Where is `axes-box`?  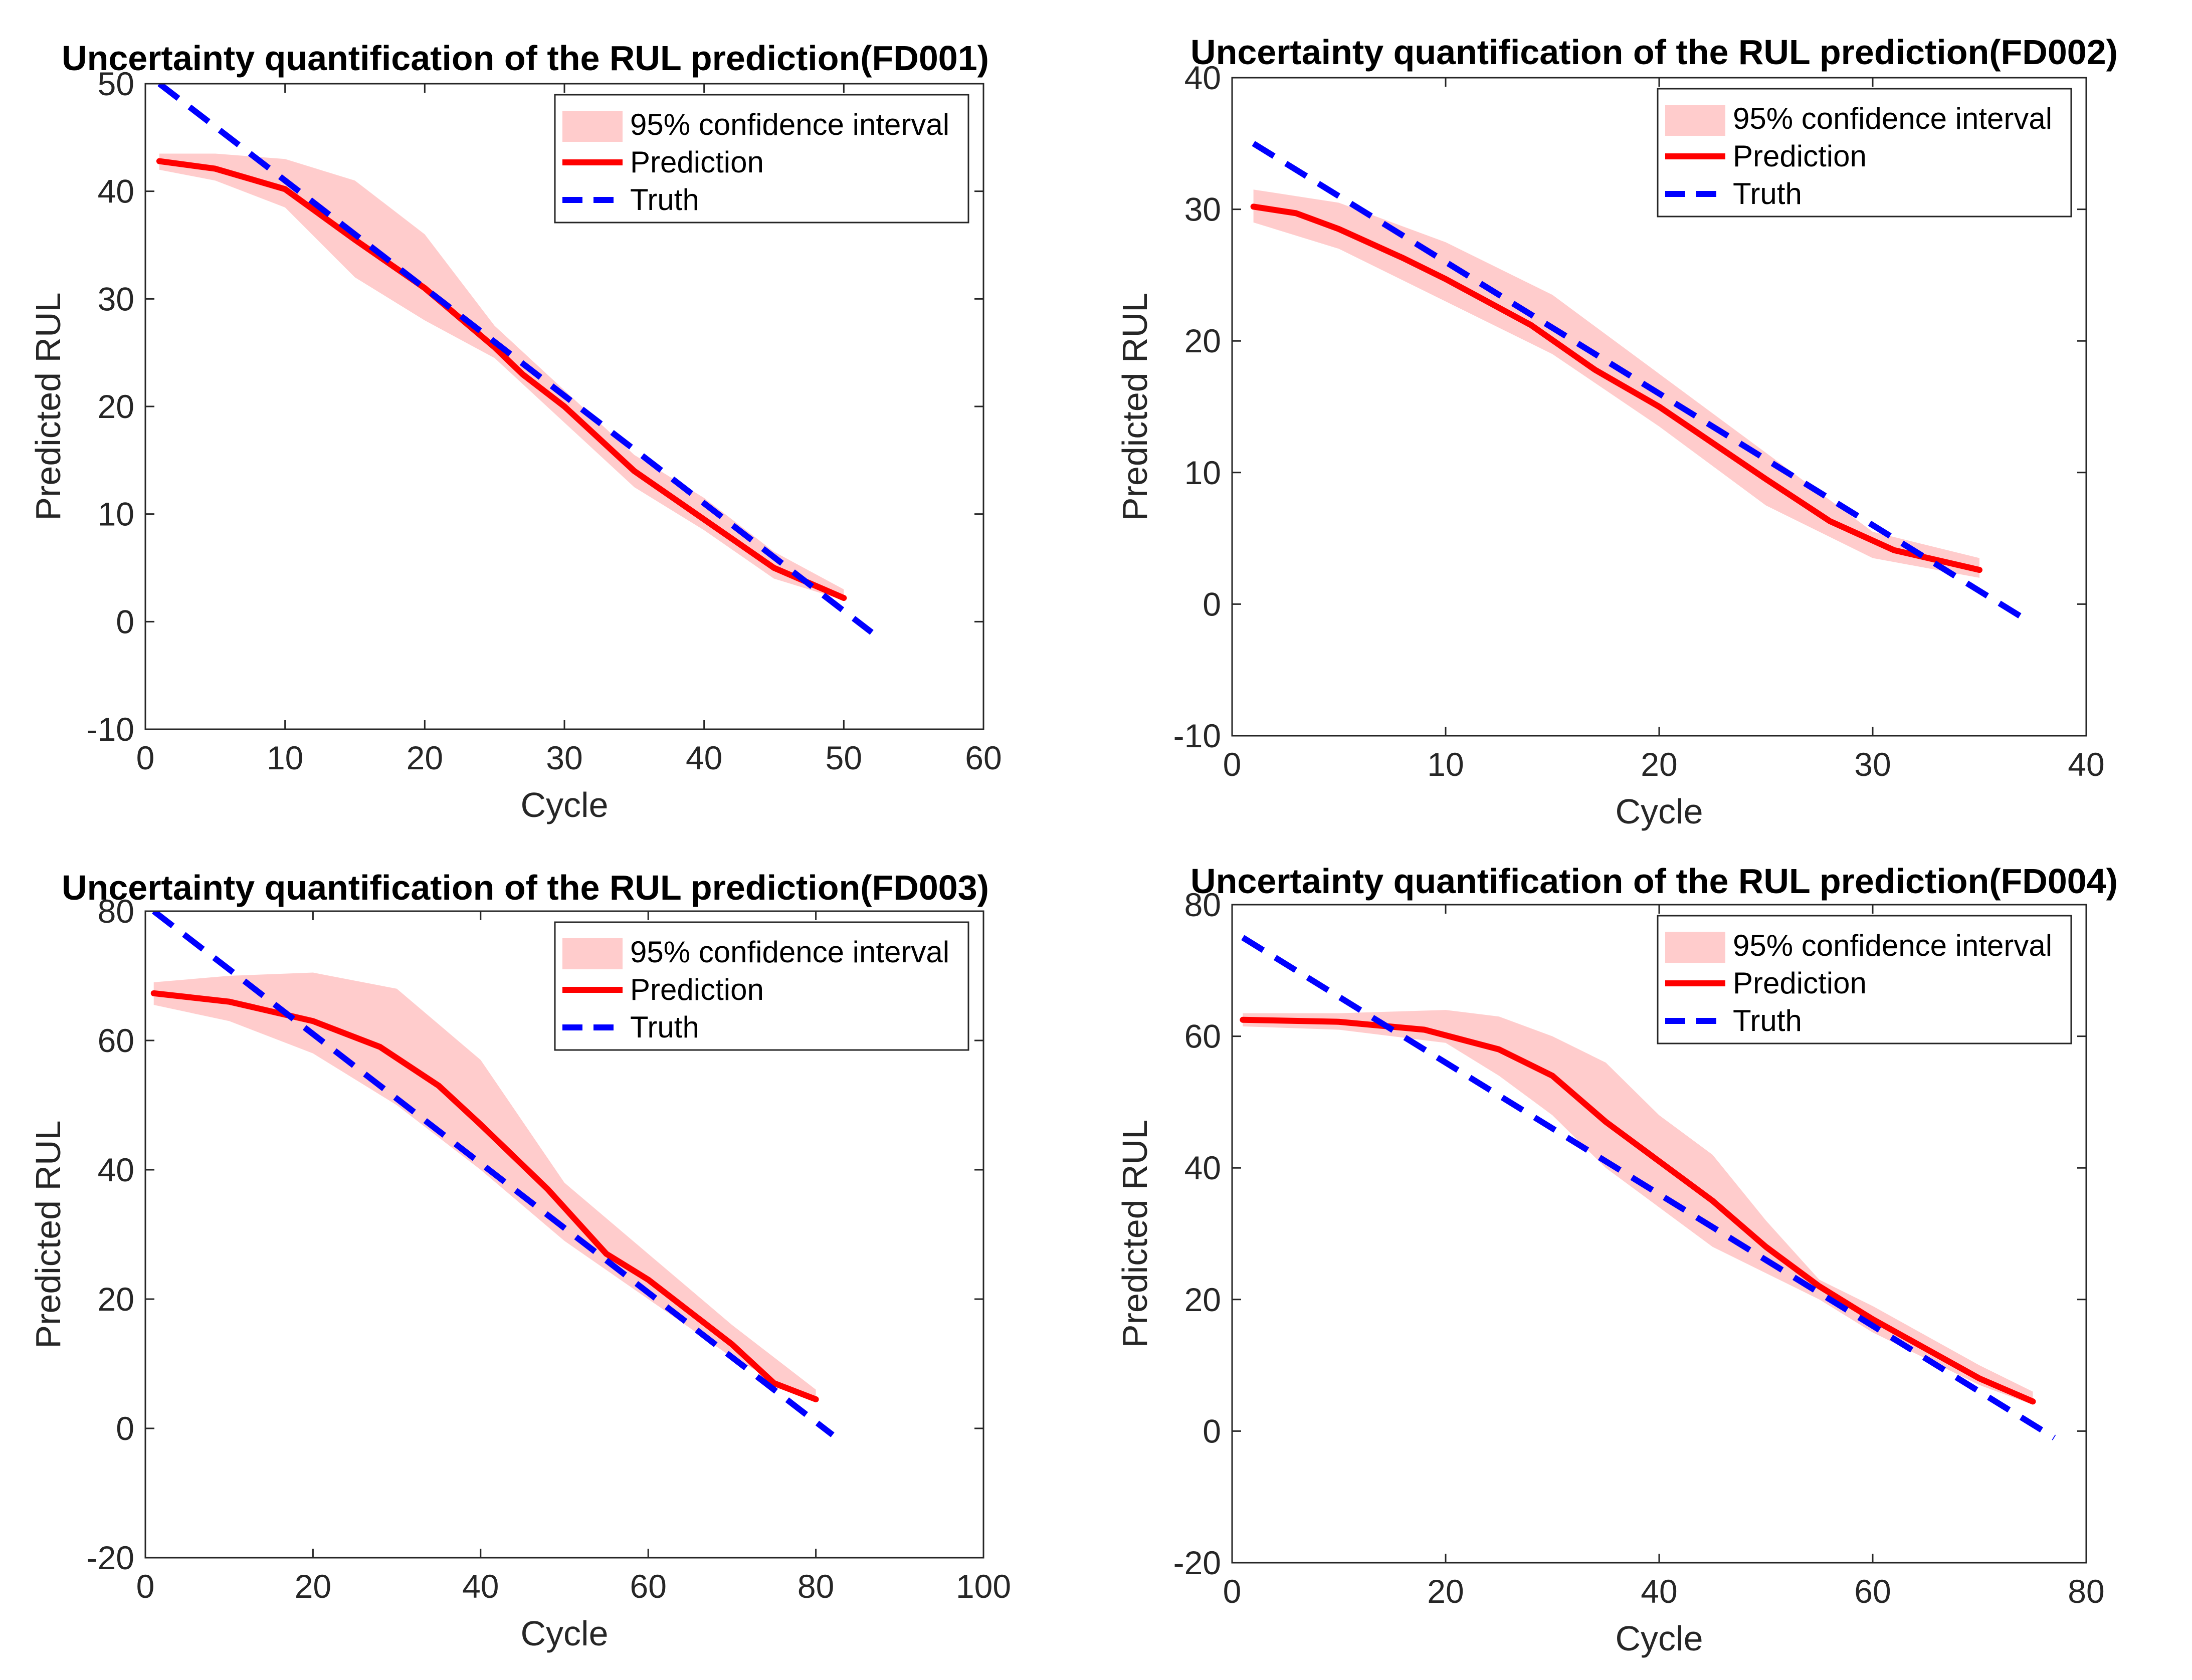 axes-box is located at coordinates (564, 1234).